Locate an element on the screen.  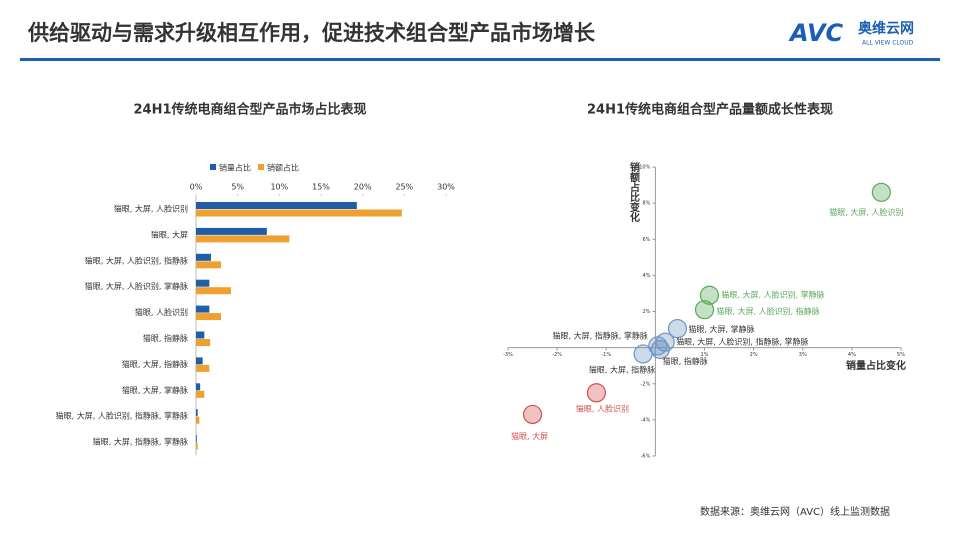
y-tick-label: 4% is located at coordinates (646, 276).